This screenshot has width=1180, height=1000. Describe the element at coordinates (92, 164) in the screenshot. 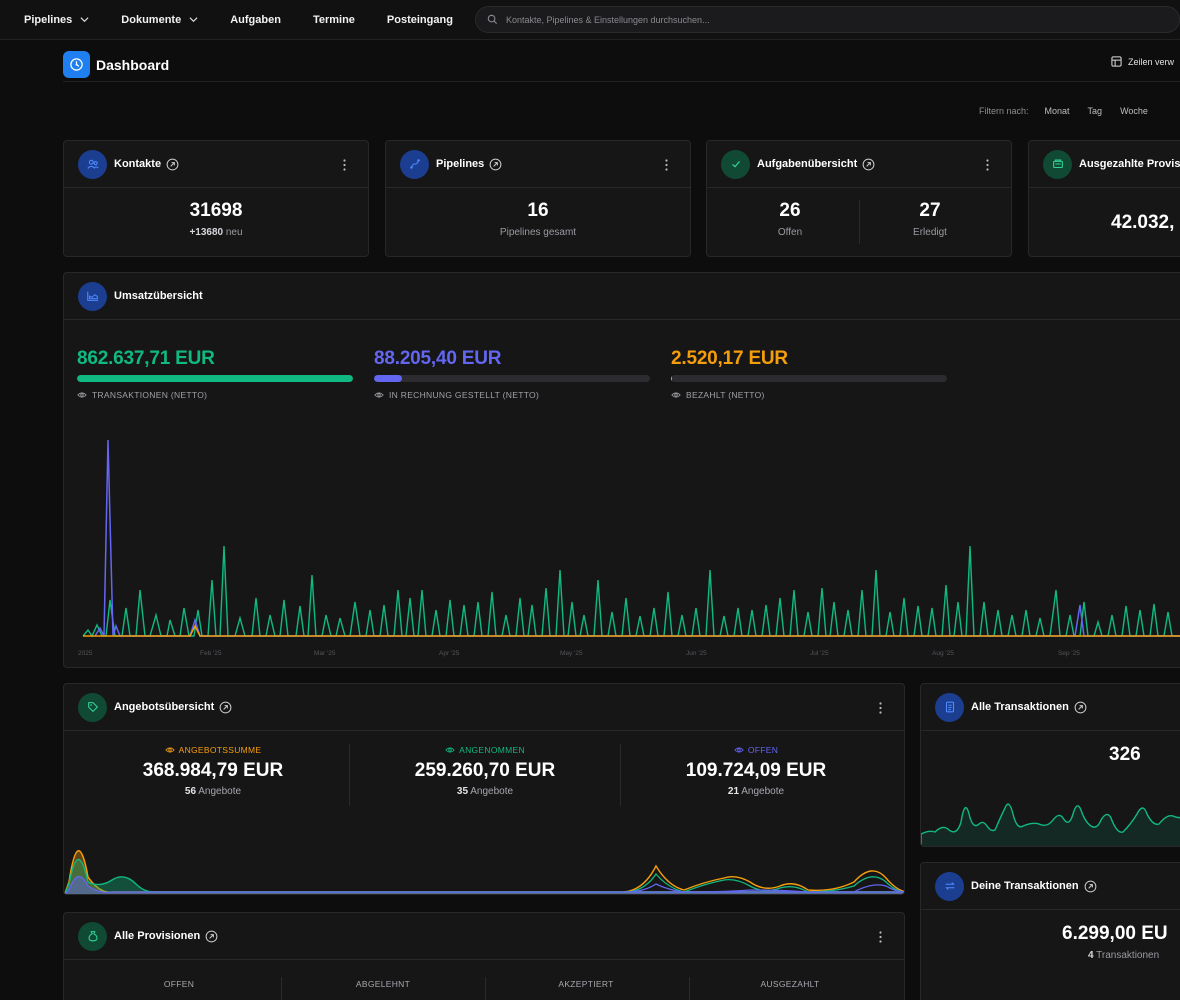

I see `users-icon` at that location.